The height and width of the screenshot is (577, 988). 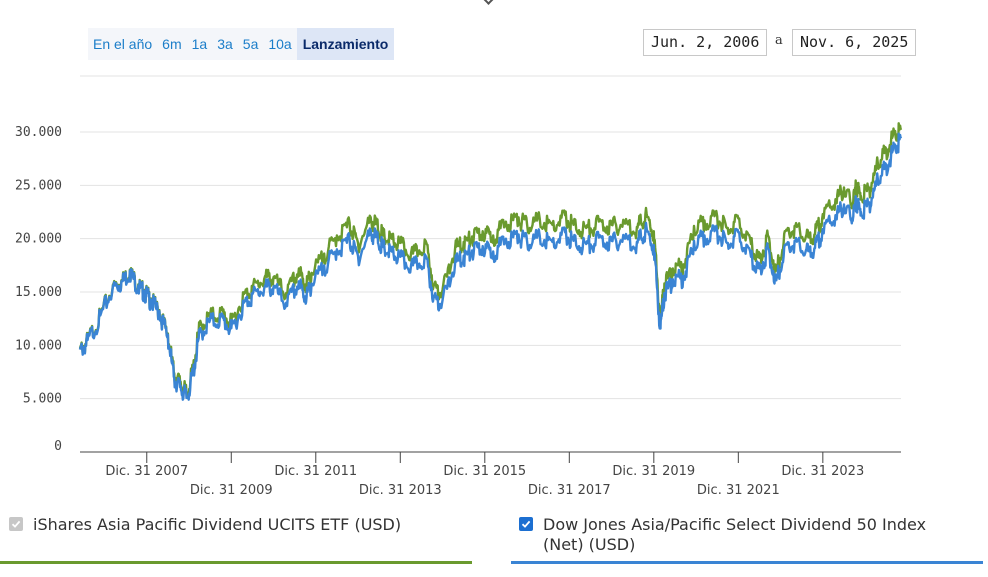 What do you see at coordinates (484, 471) in the screenshot?
I see `x-tick-label: Dic. 31 2015` at bounding box center [484, 471].